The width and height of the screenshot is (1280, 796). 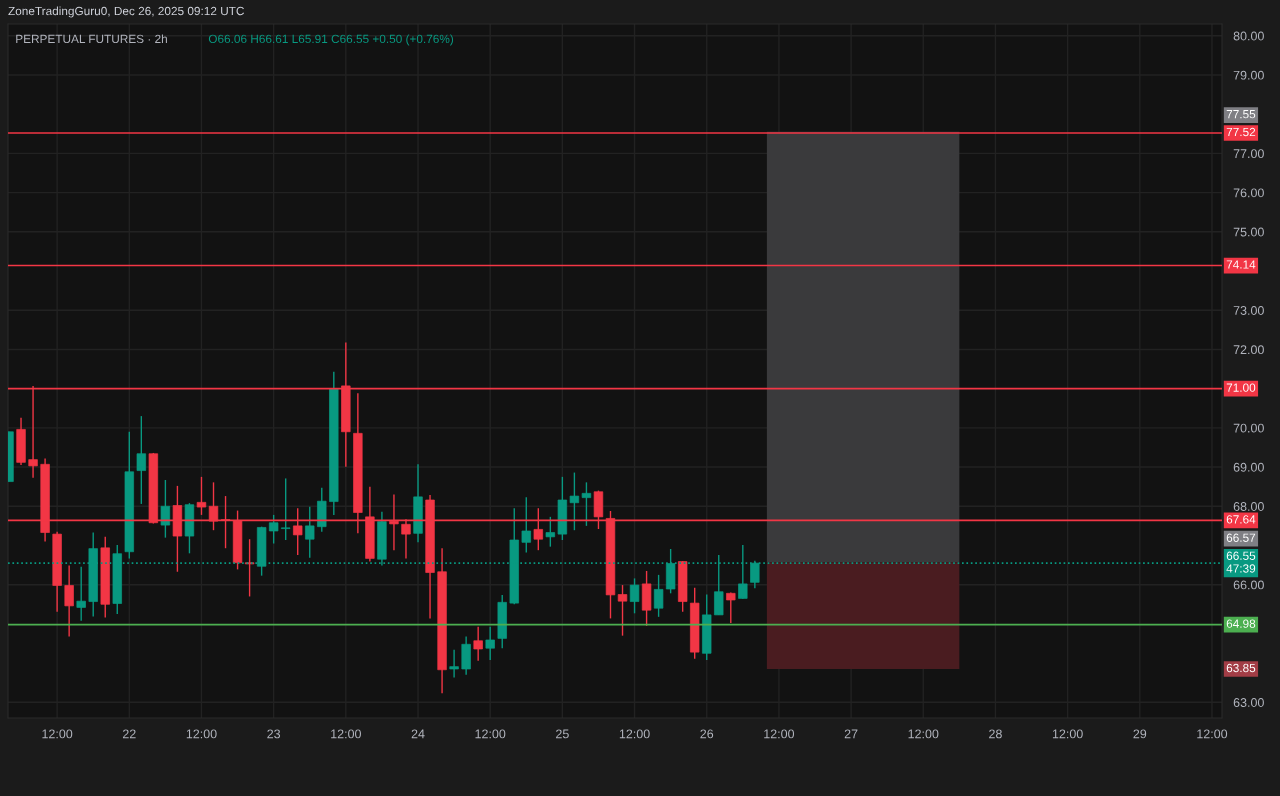 What do you see at coordinates (1248, 350) in the screenshot?
I see `y-tick-label: 72.00` at bounding box center [1248, 350].